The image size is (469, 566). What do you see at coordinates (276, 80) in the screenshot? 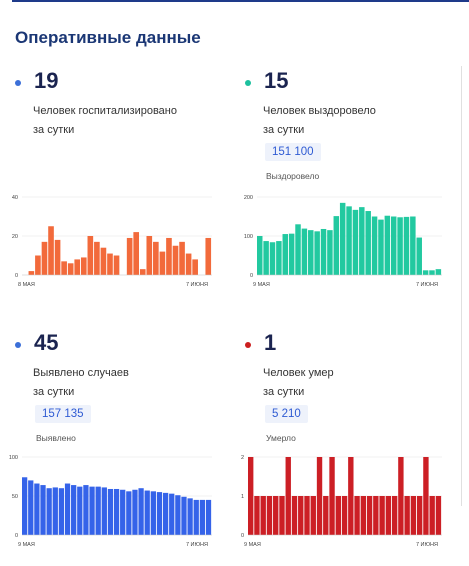
I see `daily-number: 15` at bounding box center [276, 80].